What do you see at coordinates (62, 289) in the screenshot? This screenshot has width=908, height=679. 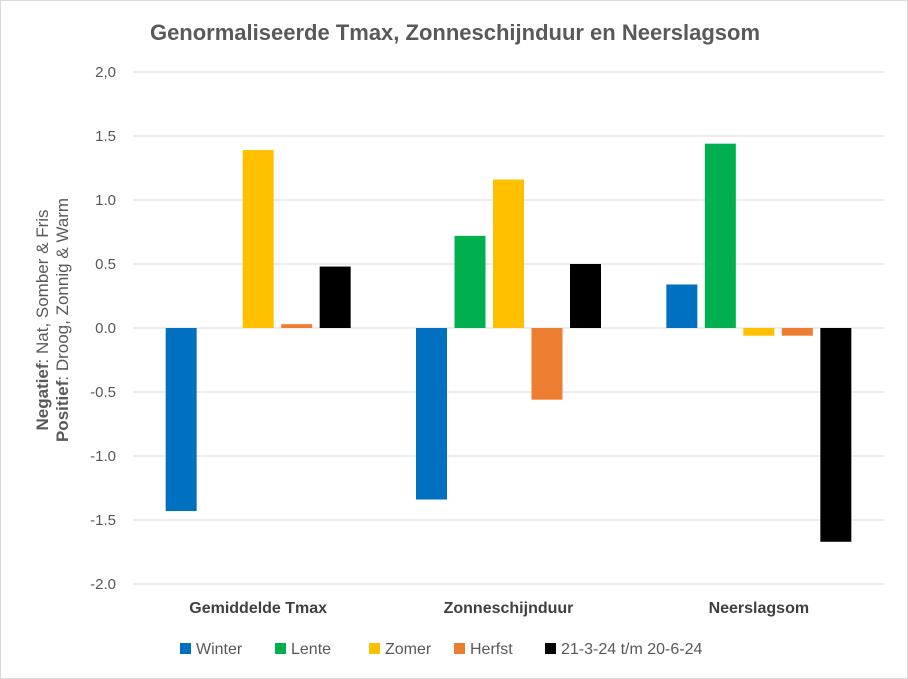 I see `y-axis-label-positief-desc: : Droog, Zonnig & Warm` at bounding box center [62, 289].